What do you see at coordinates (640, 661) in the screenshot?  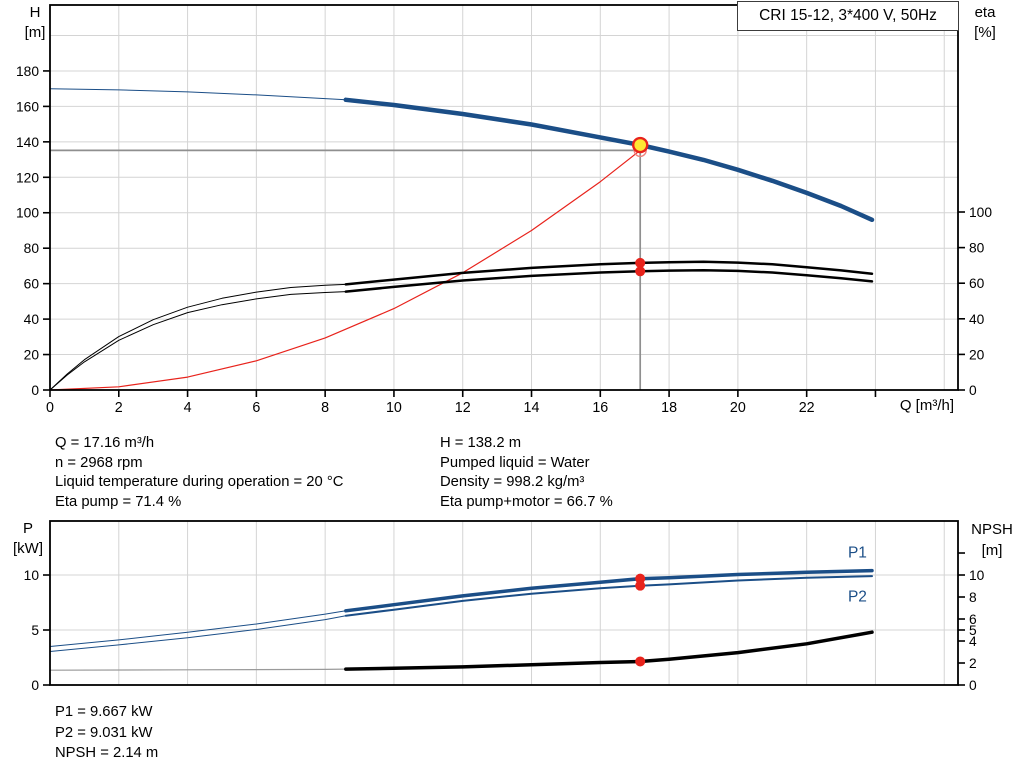 I see `npsh-duty` at bounding box center [640, 661].